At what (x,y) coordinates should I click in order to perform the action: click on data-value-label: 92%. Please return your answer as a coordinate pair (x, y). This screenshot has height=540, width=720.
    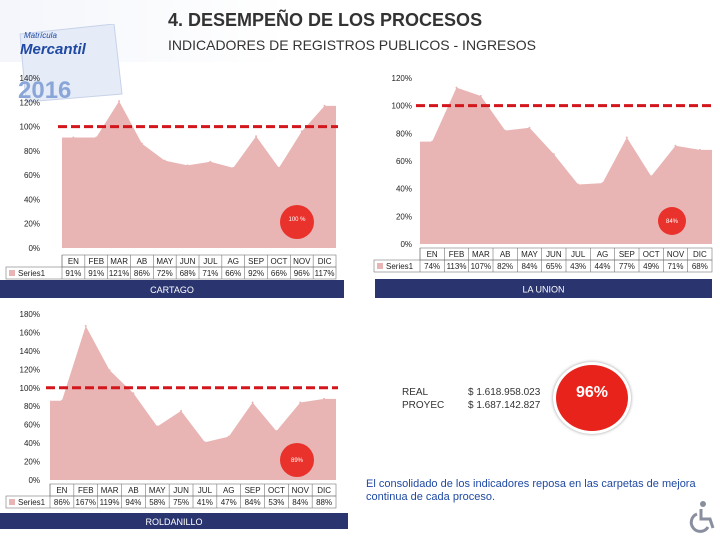
    Looking at the image, I should click on (256, 273).